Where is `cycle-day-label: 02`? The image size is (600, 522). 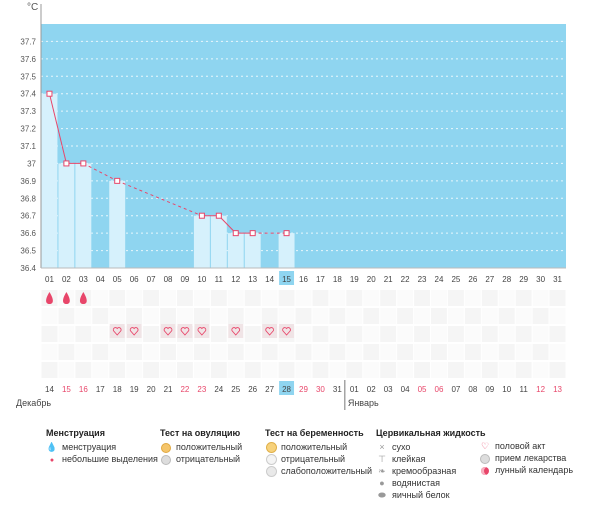
cycle-day-label: 02 is located at coordinates (66, 279).